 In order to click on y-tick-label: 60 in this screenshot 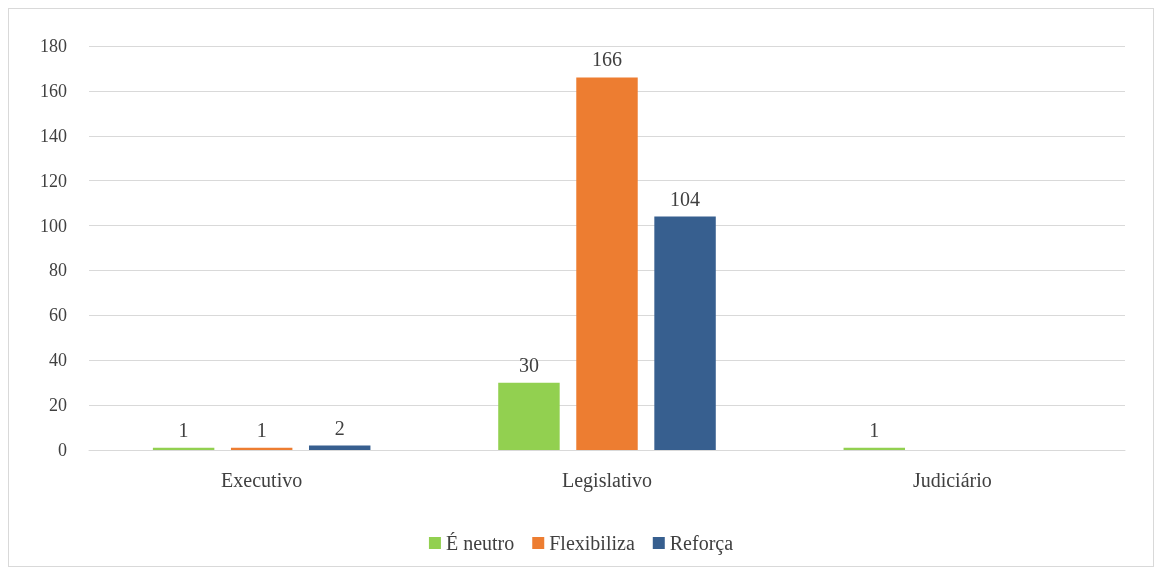, I will do `click(58, 315)`.